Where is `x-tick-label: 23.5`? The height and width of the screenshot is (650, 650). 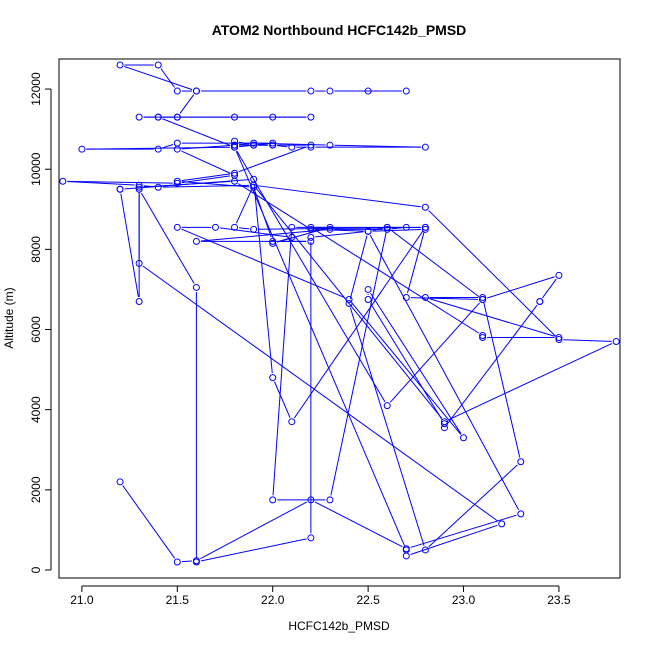 x-tick-label: 23.5 is located at coordinates (559, 600).